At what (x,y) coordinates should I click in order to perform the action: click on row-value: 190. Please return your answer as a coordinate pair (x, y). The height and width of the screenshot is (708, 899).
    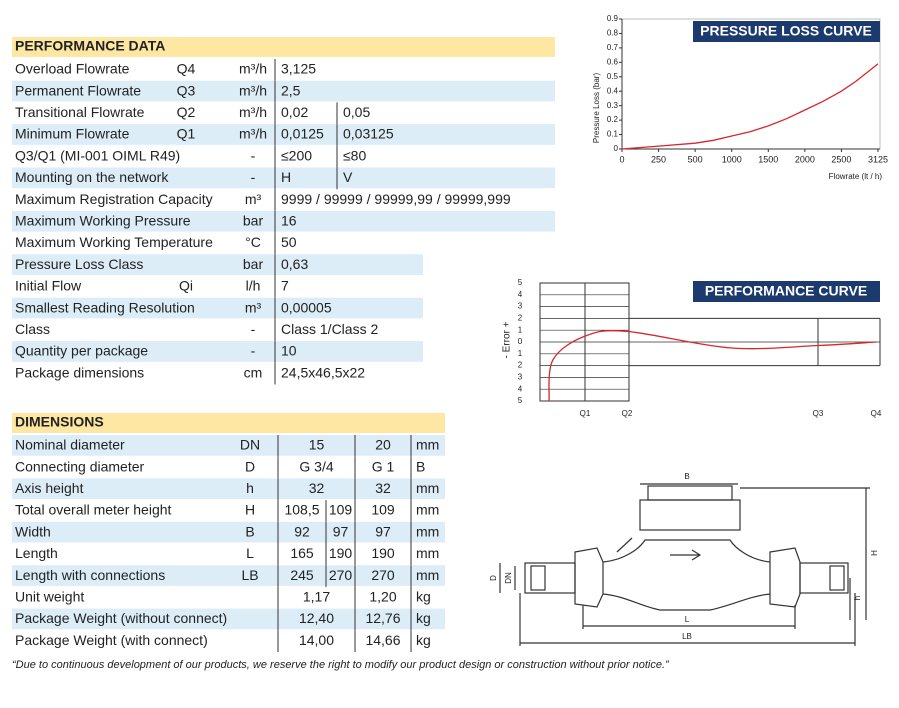
    Looking at the image, I should click on (341, 553).